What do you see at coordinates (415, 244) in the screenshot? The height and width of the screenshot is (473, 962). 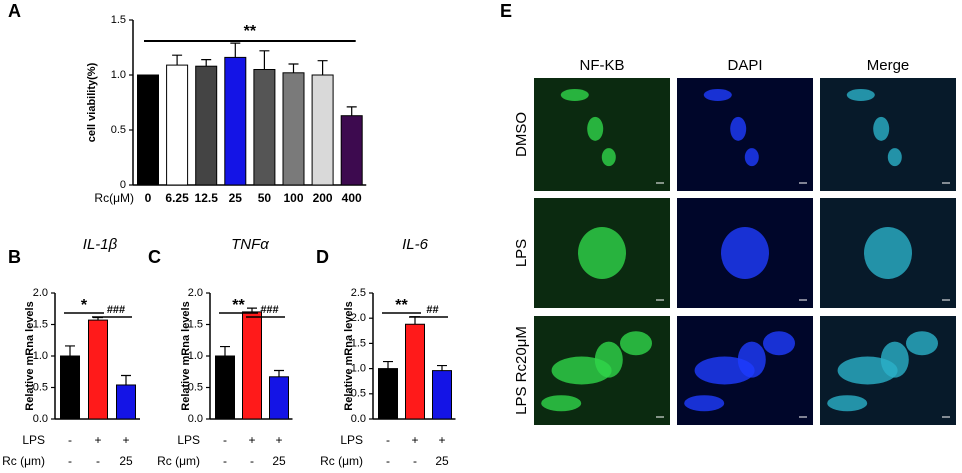 I see `chart-title: IL-6` at bounding box center [415, 244].